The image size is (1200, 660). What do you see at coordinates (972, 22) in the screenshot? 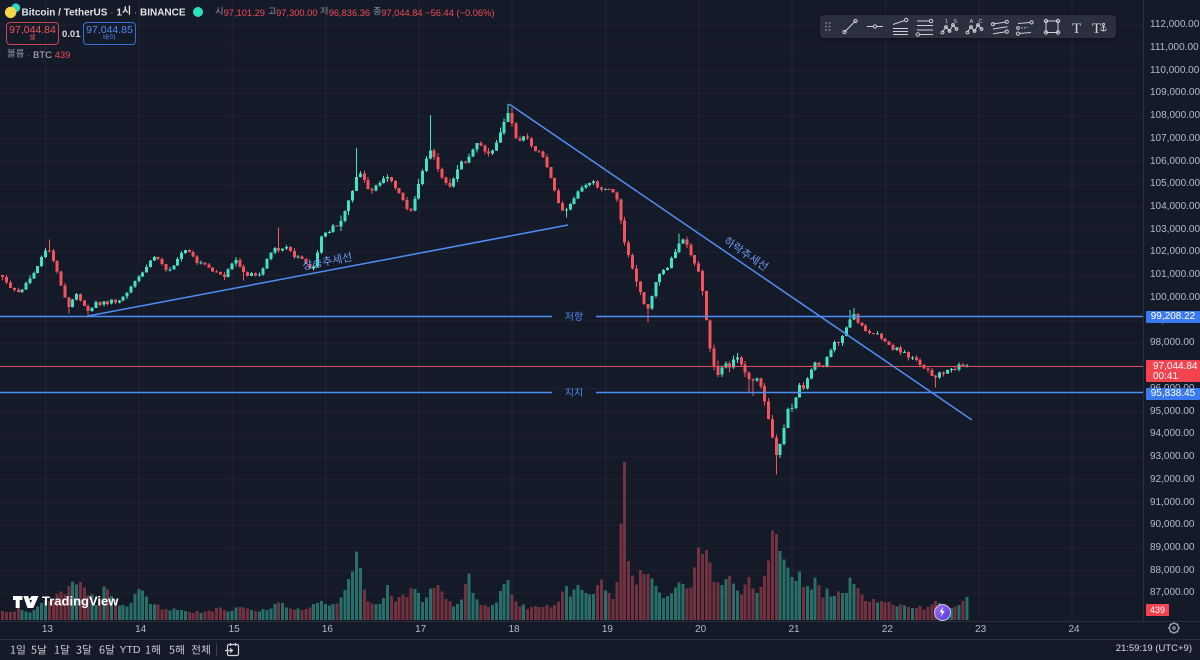
I see `svg-text: A` at bounding box center [972, 22].